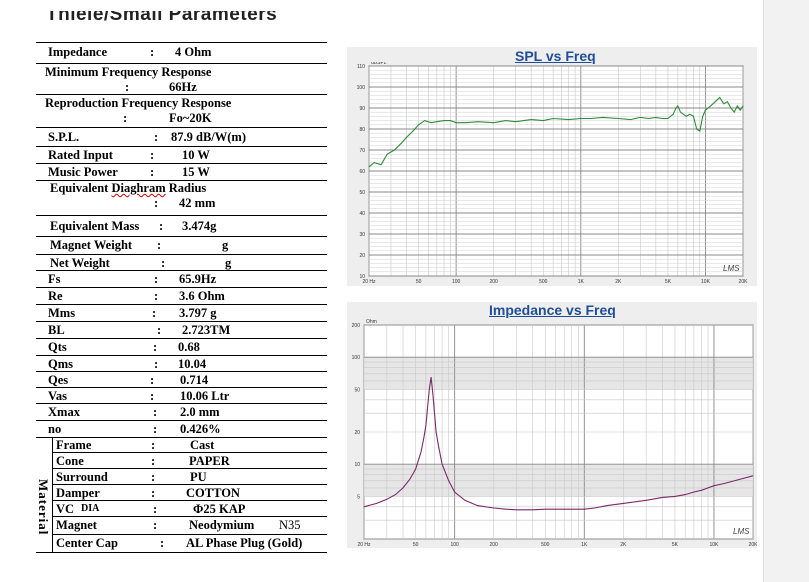 The width and height of the screenshot is (809, 582). What do you see at coordinates (545, 545) in the screenshot?
I see `x-tick-label: 500` at bounding box center [545, 545].